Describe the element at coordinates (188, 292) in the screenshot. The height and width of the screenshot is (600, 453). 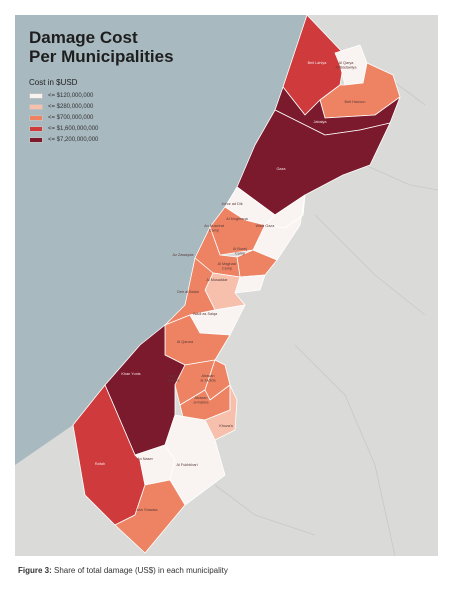
I see `municipality-label-deir-al-balah: Deir al Balah` at that location.